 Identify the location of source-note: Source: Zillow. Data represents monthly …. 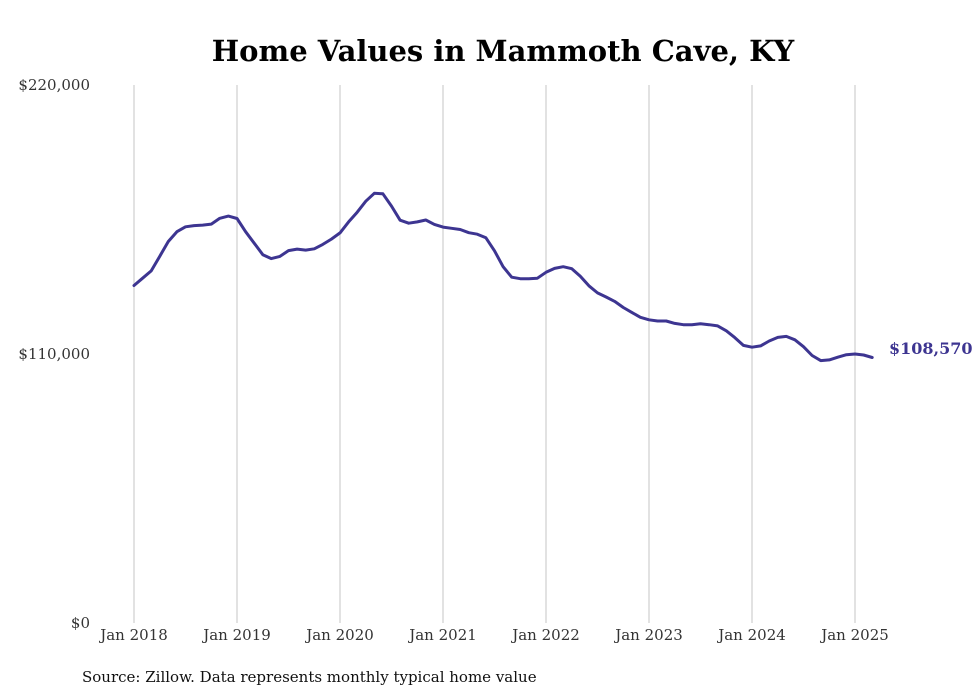
(309, 677).